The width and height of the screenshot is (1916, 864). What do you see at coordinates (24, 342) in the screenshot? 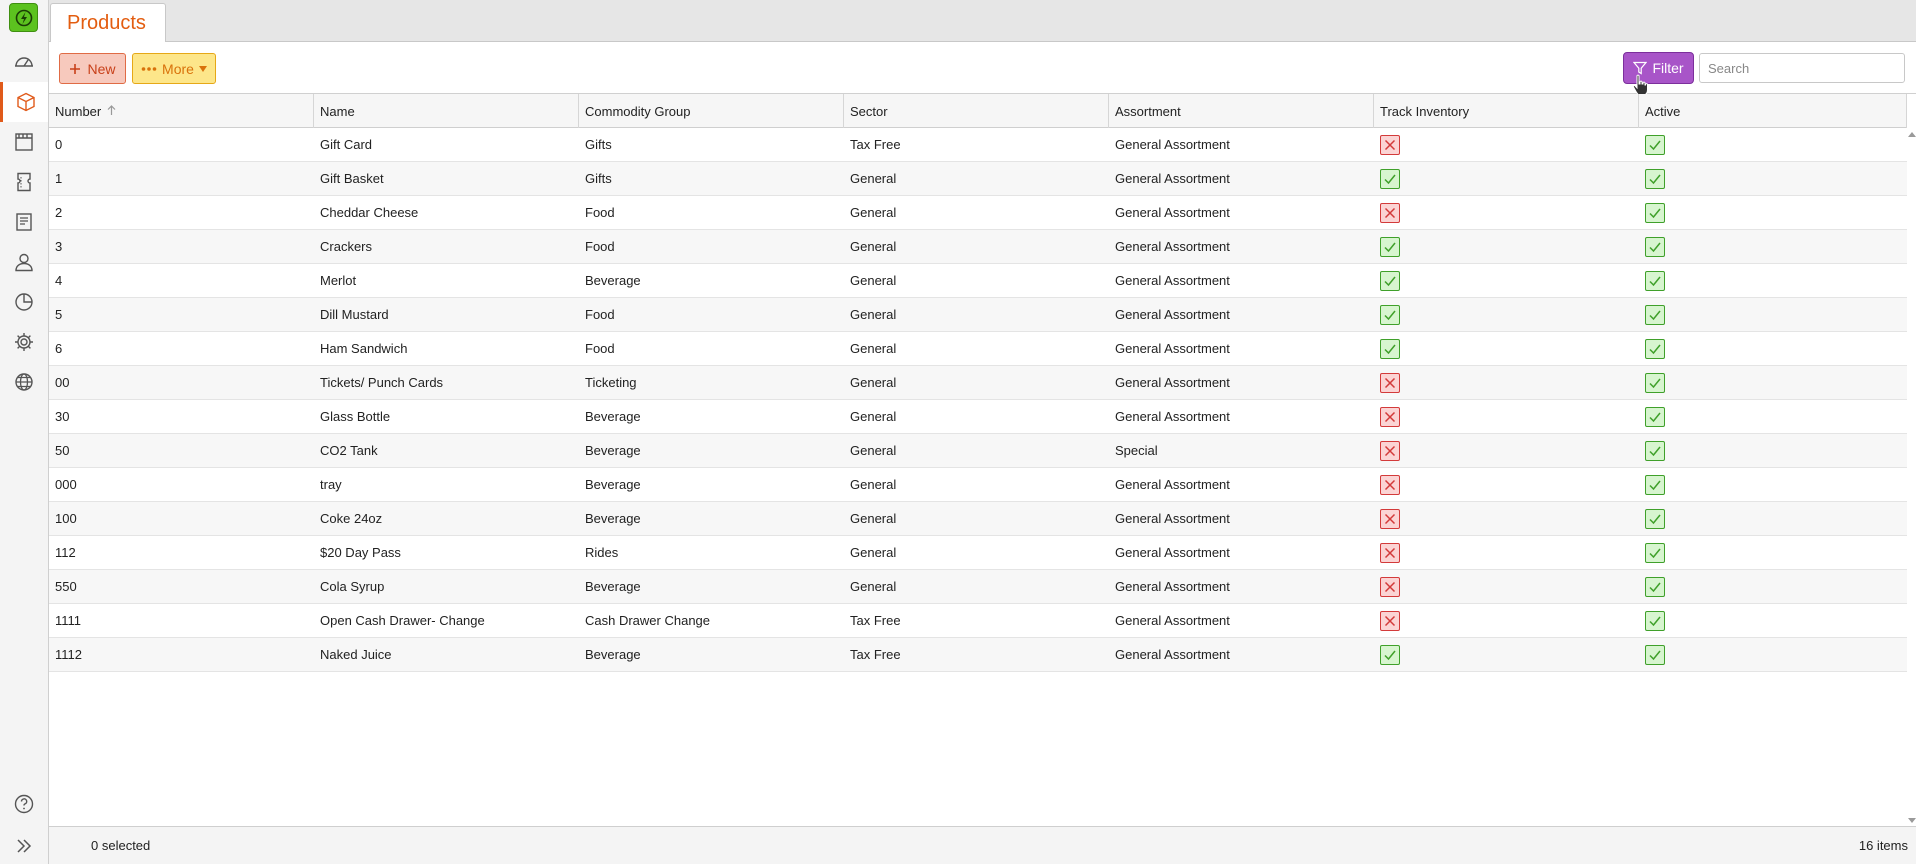
I see `gear-icon` at bounding box center [24, 342].